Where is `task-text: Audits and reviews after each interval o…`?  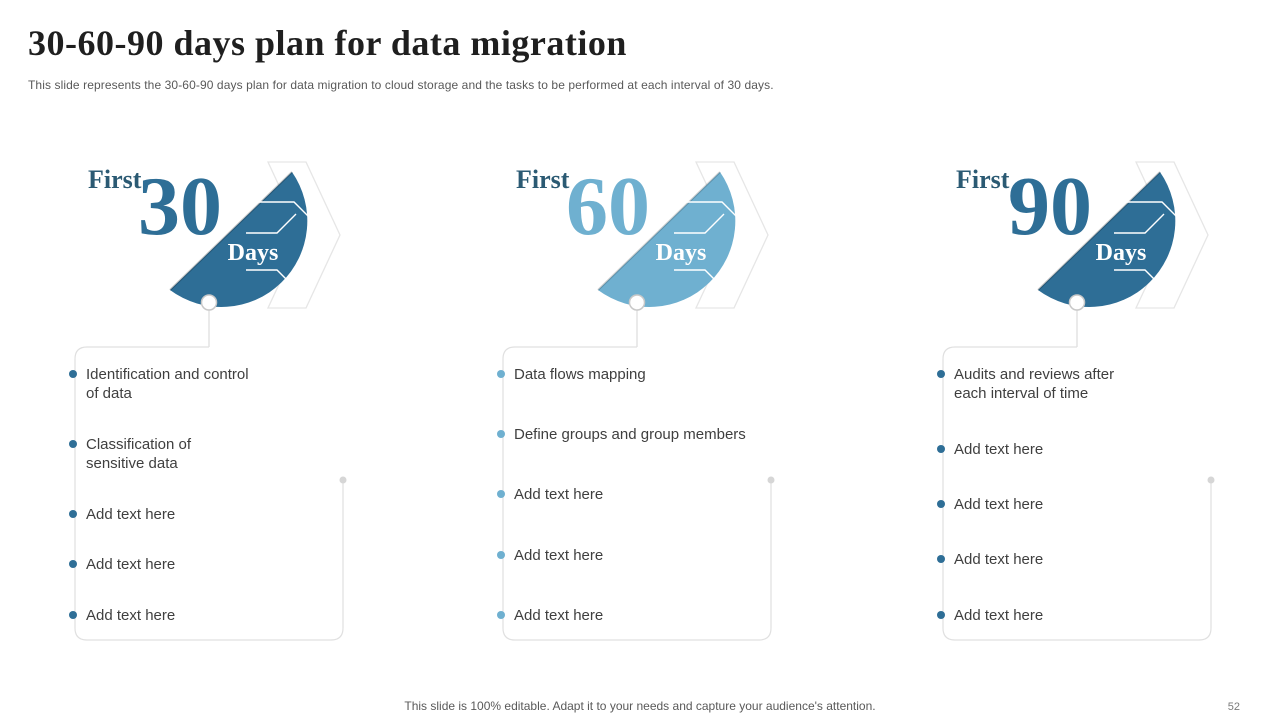 task-text: Audits and reviews after each interval o… is located at coordinates (1034, 384).